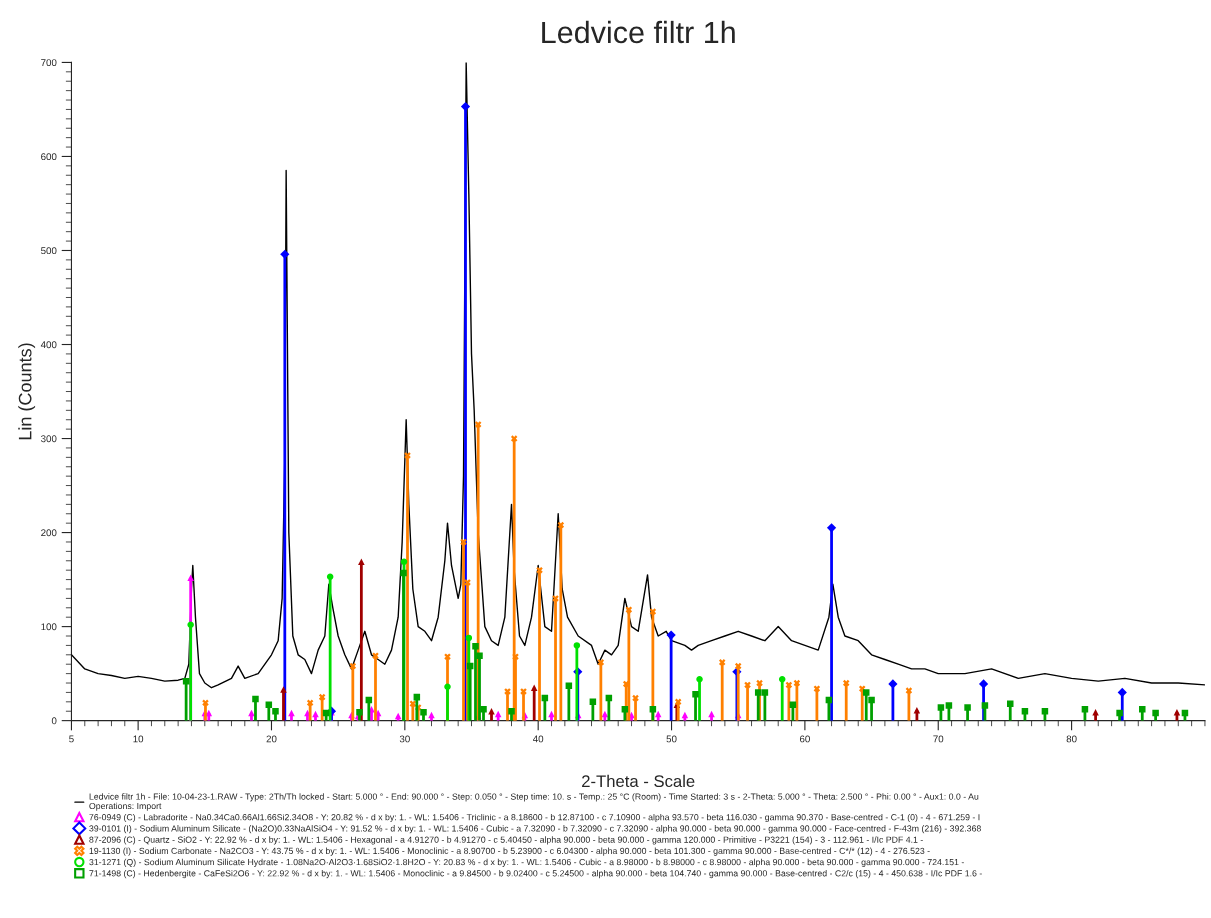 This screenshot has width=1211, height=918. I want to click on x-tick-label: 70, so click(938, 739).